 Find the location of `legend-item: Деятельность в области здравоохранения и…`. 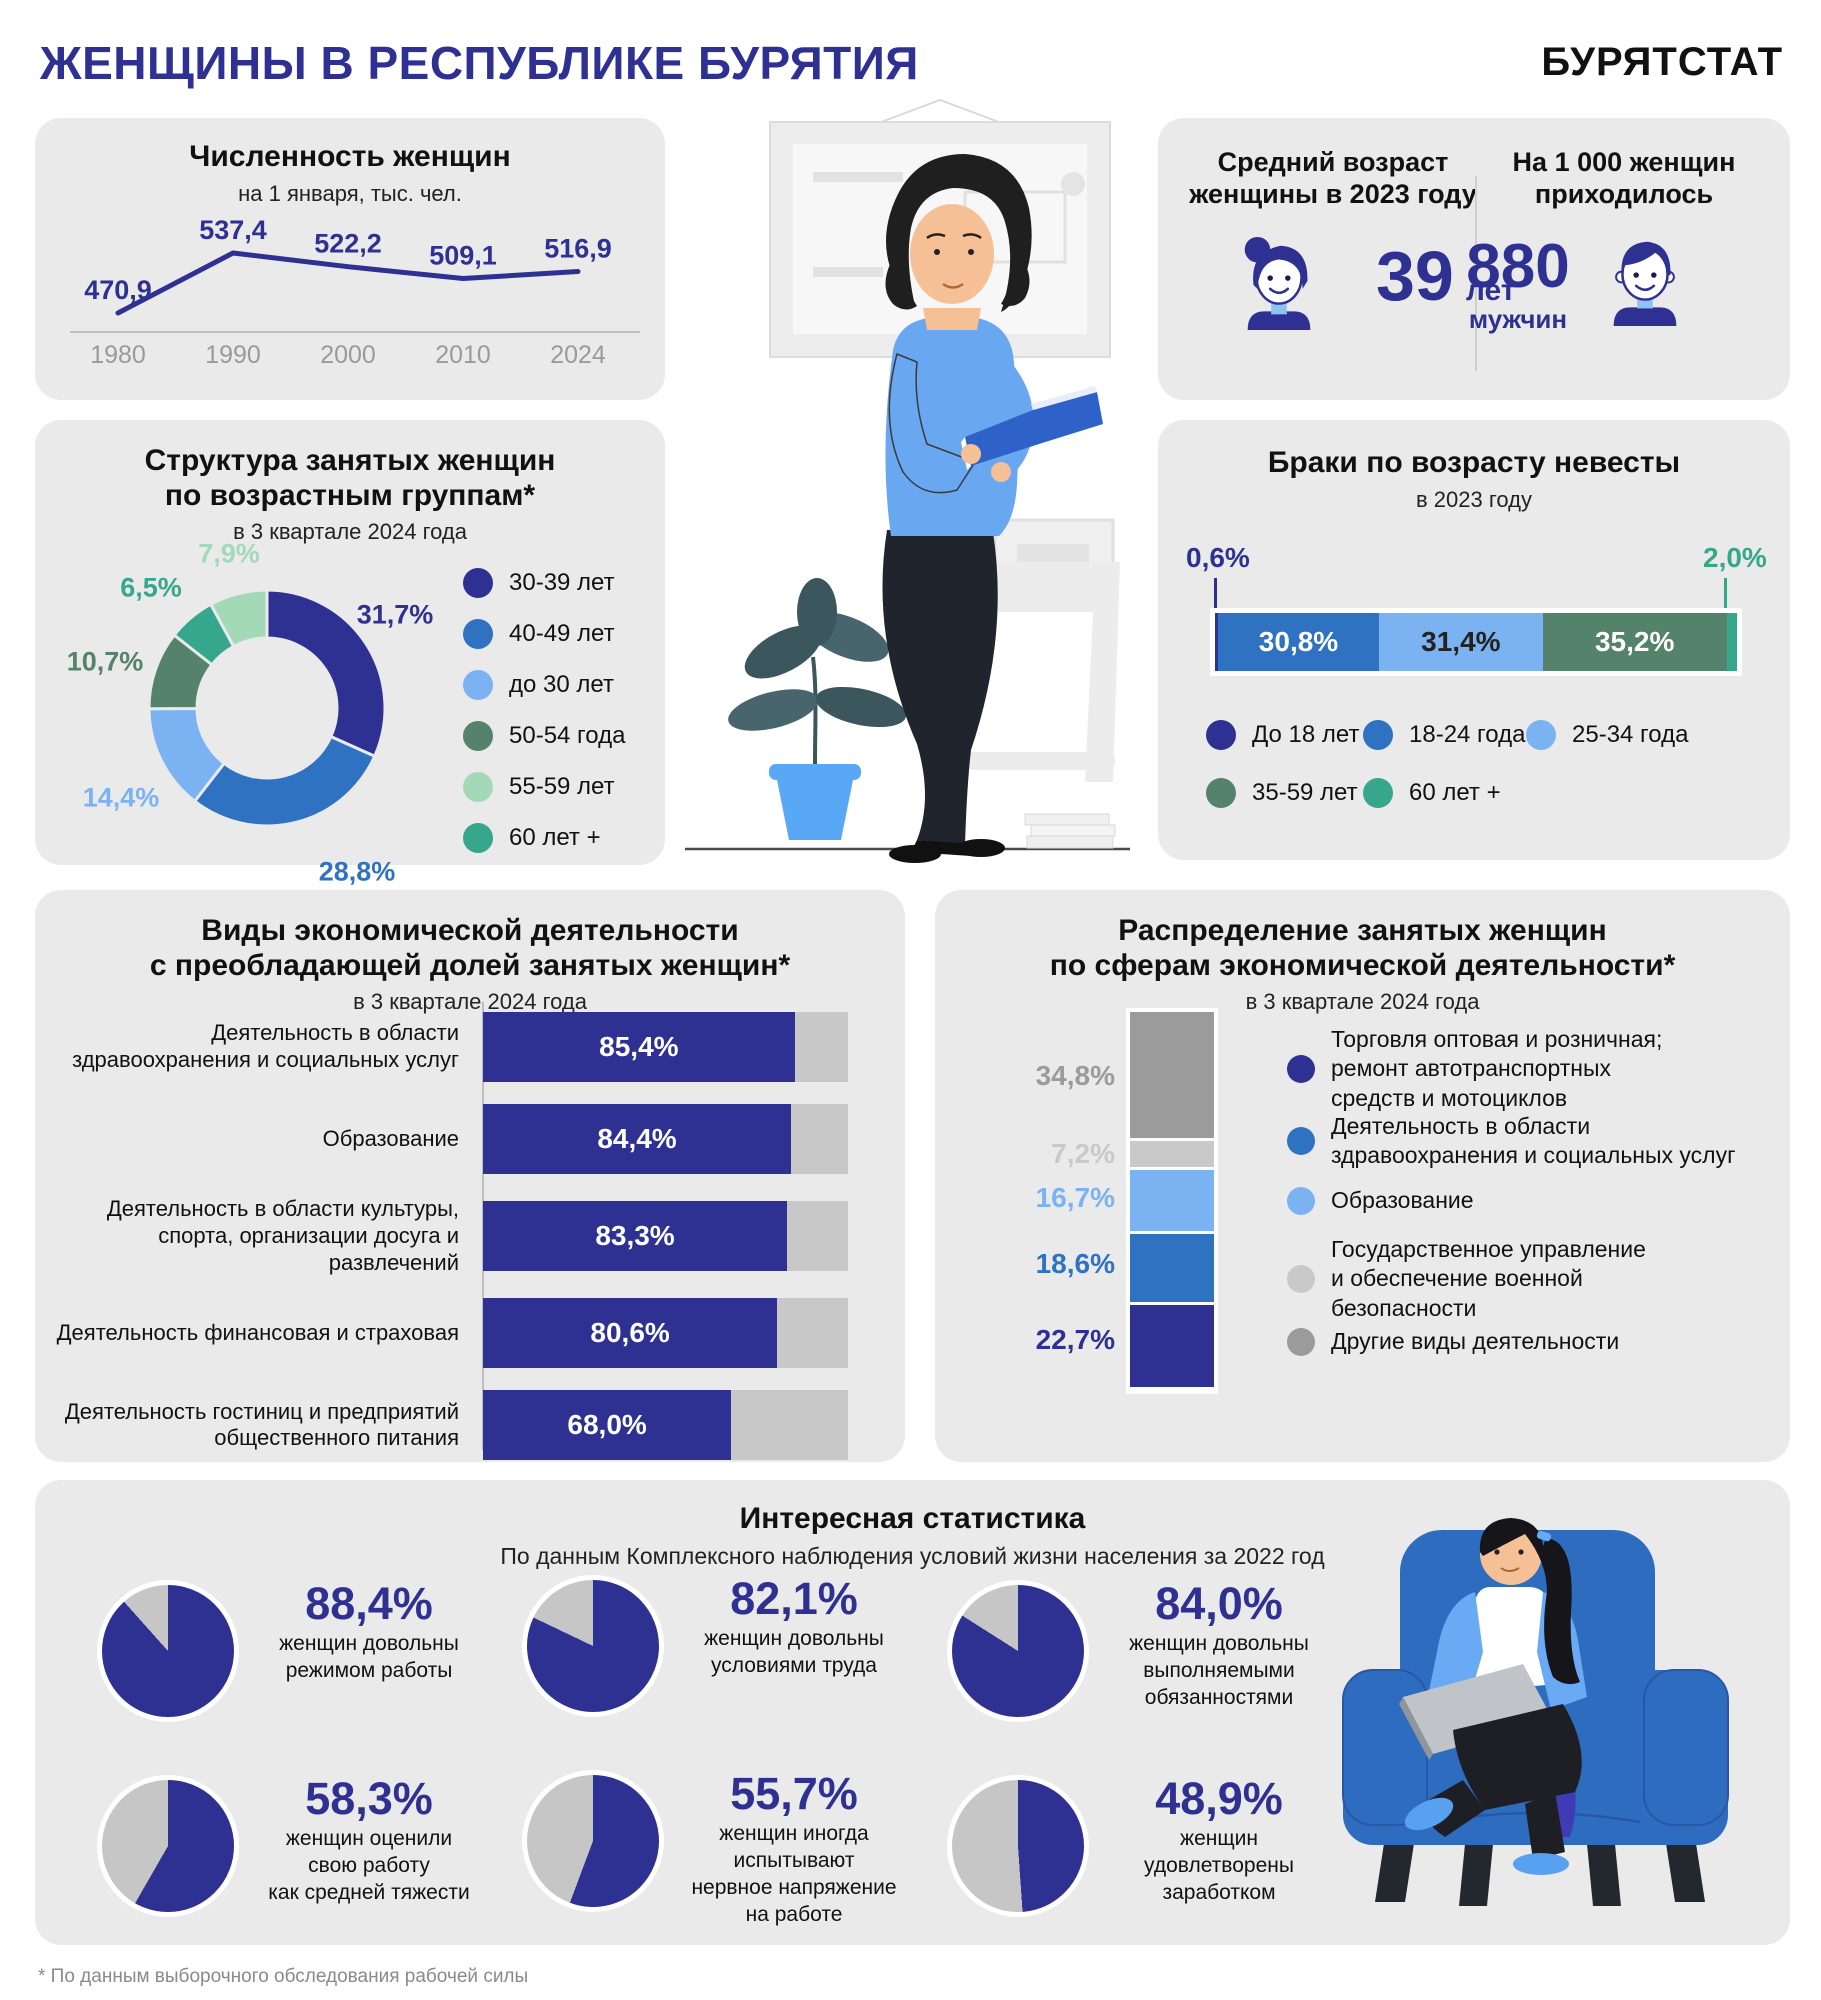

legend-item: Деятельность в области здравоохранения и… is located at coordinates (1511, 1141).